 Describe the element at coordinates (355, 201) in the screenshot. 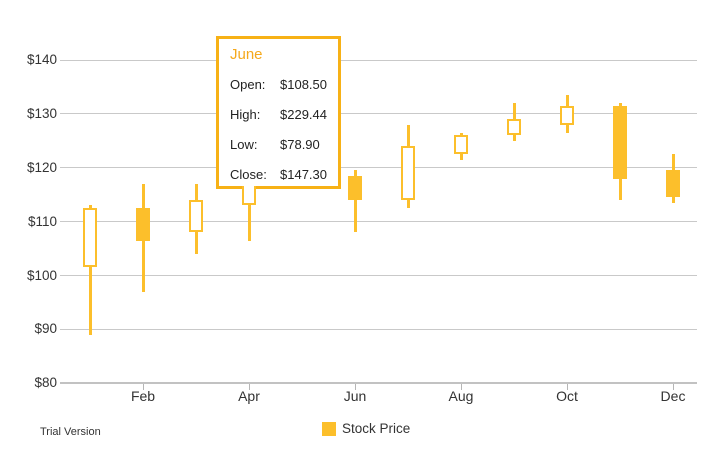

I see `candlestick-jun-wick` at that location.